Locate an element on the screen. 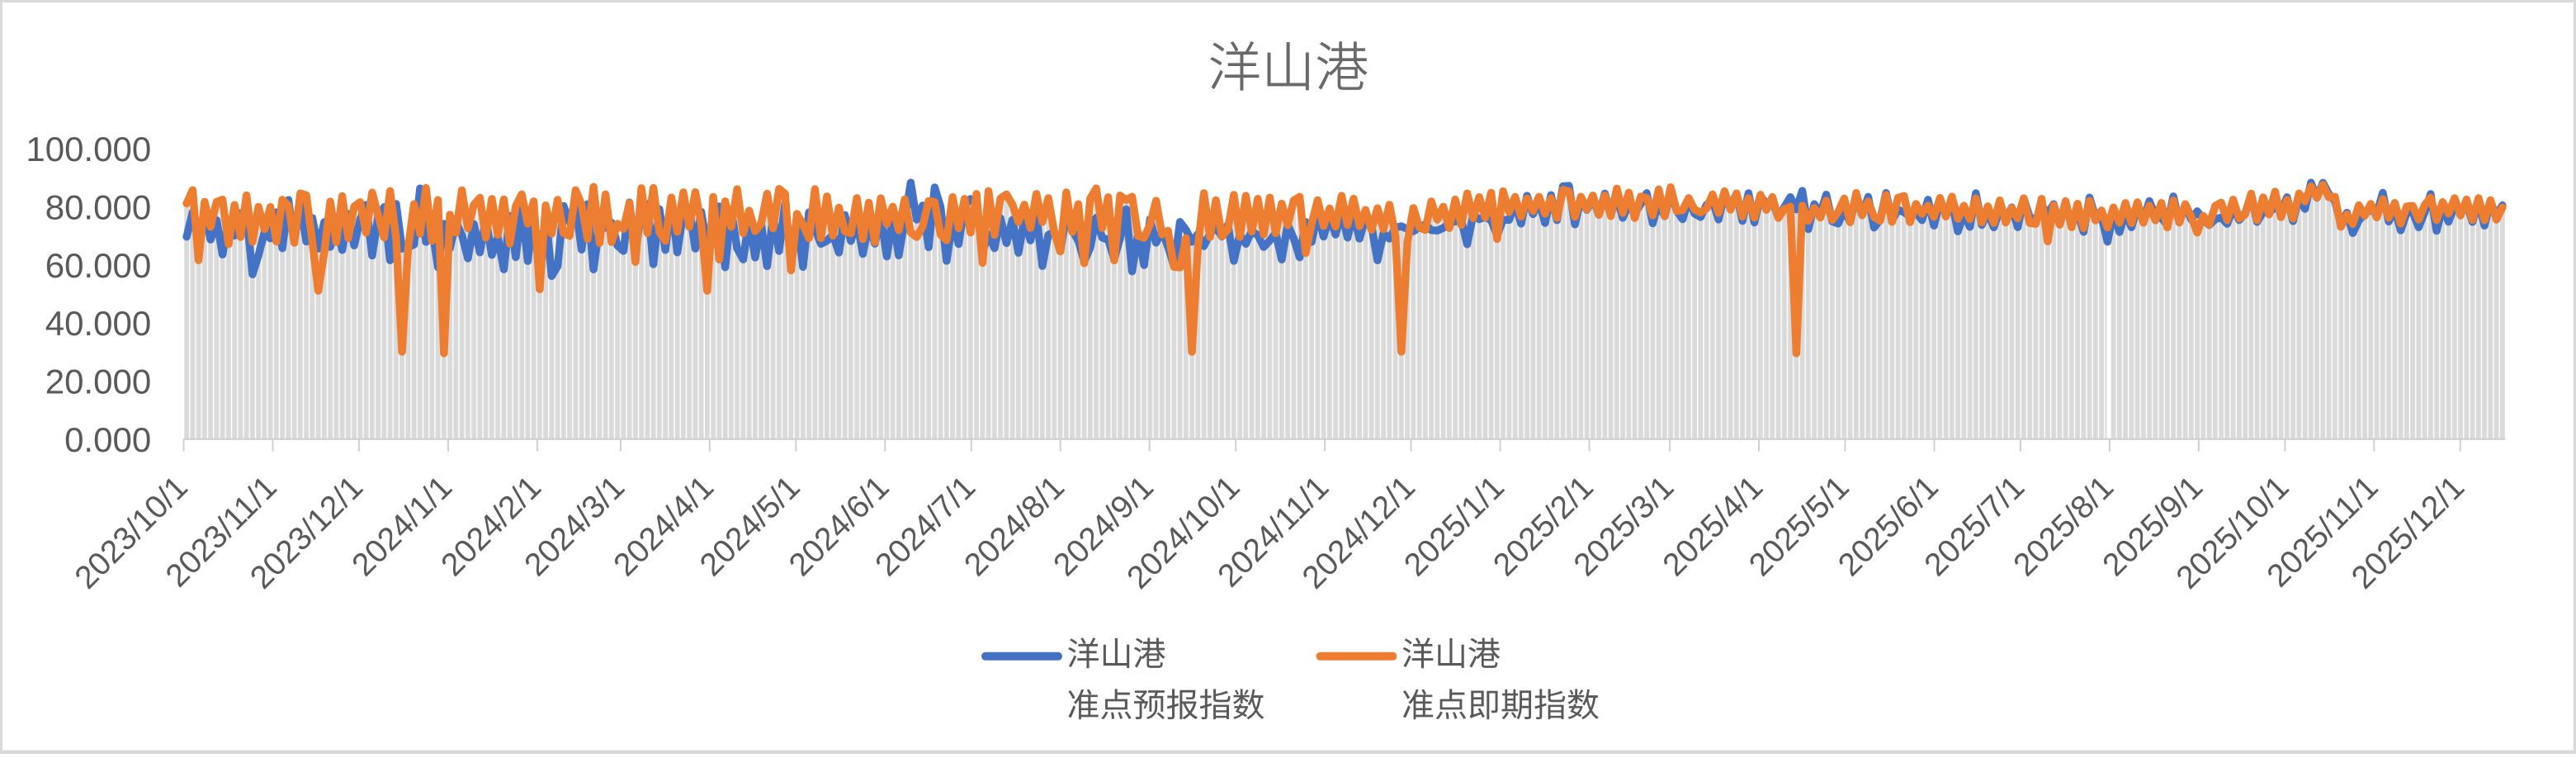  svg-text: 60.000 is located at coordinates (98, 265).